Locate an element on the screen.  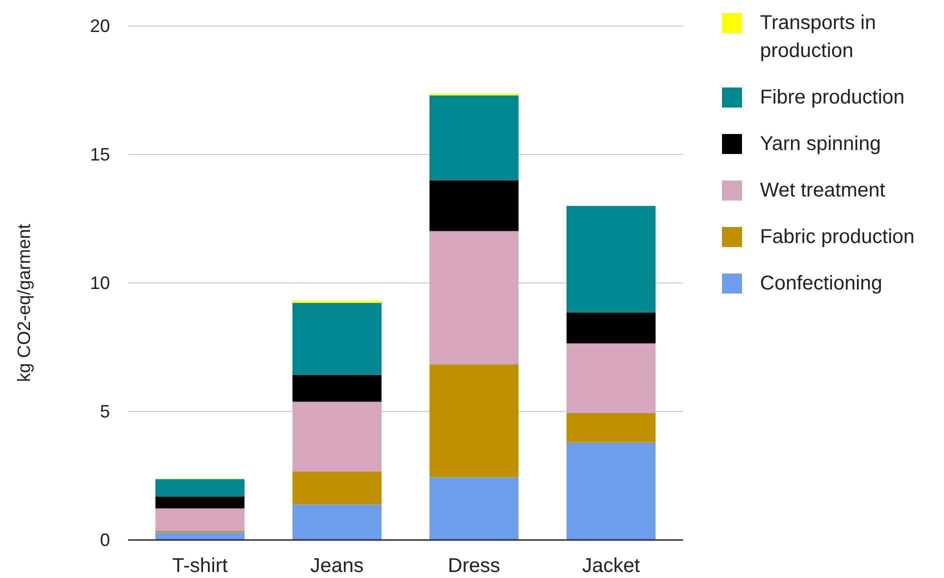
legend-label: Confectioning is located at coordinates (821, 283).